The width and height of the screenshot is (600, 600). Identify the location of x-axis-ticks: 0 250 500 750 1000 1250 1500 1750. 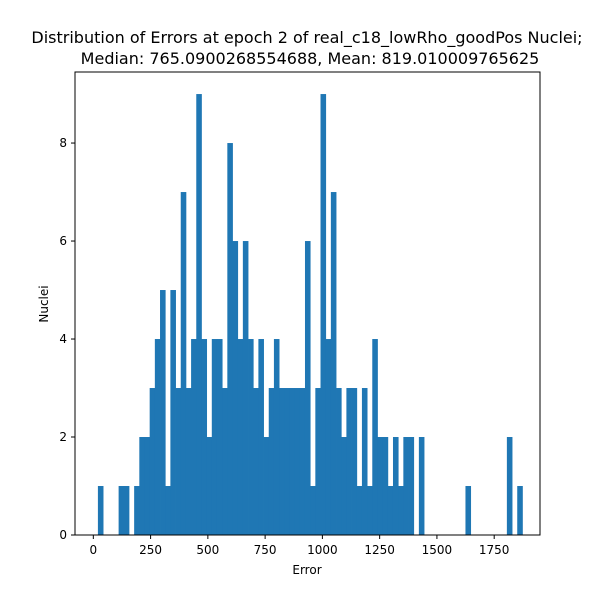
(300, 546).